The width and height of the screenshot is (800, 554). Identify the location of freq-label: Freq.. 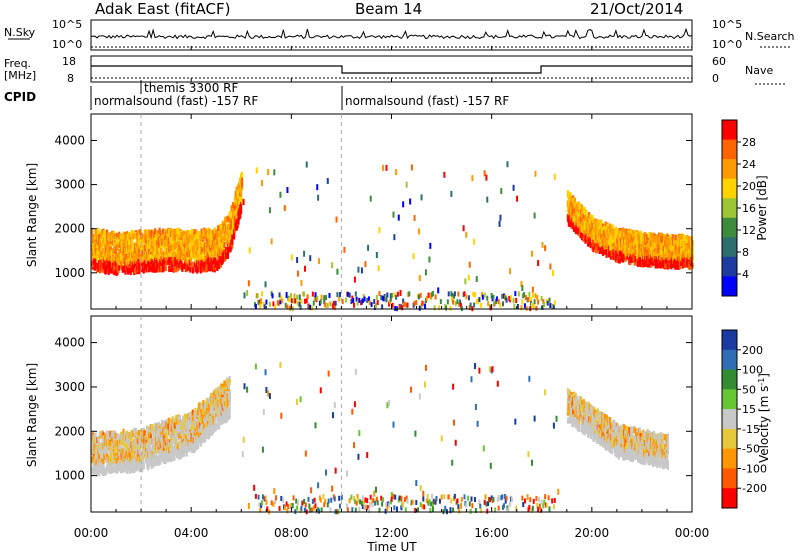
(17, 63).